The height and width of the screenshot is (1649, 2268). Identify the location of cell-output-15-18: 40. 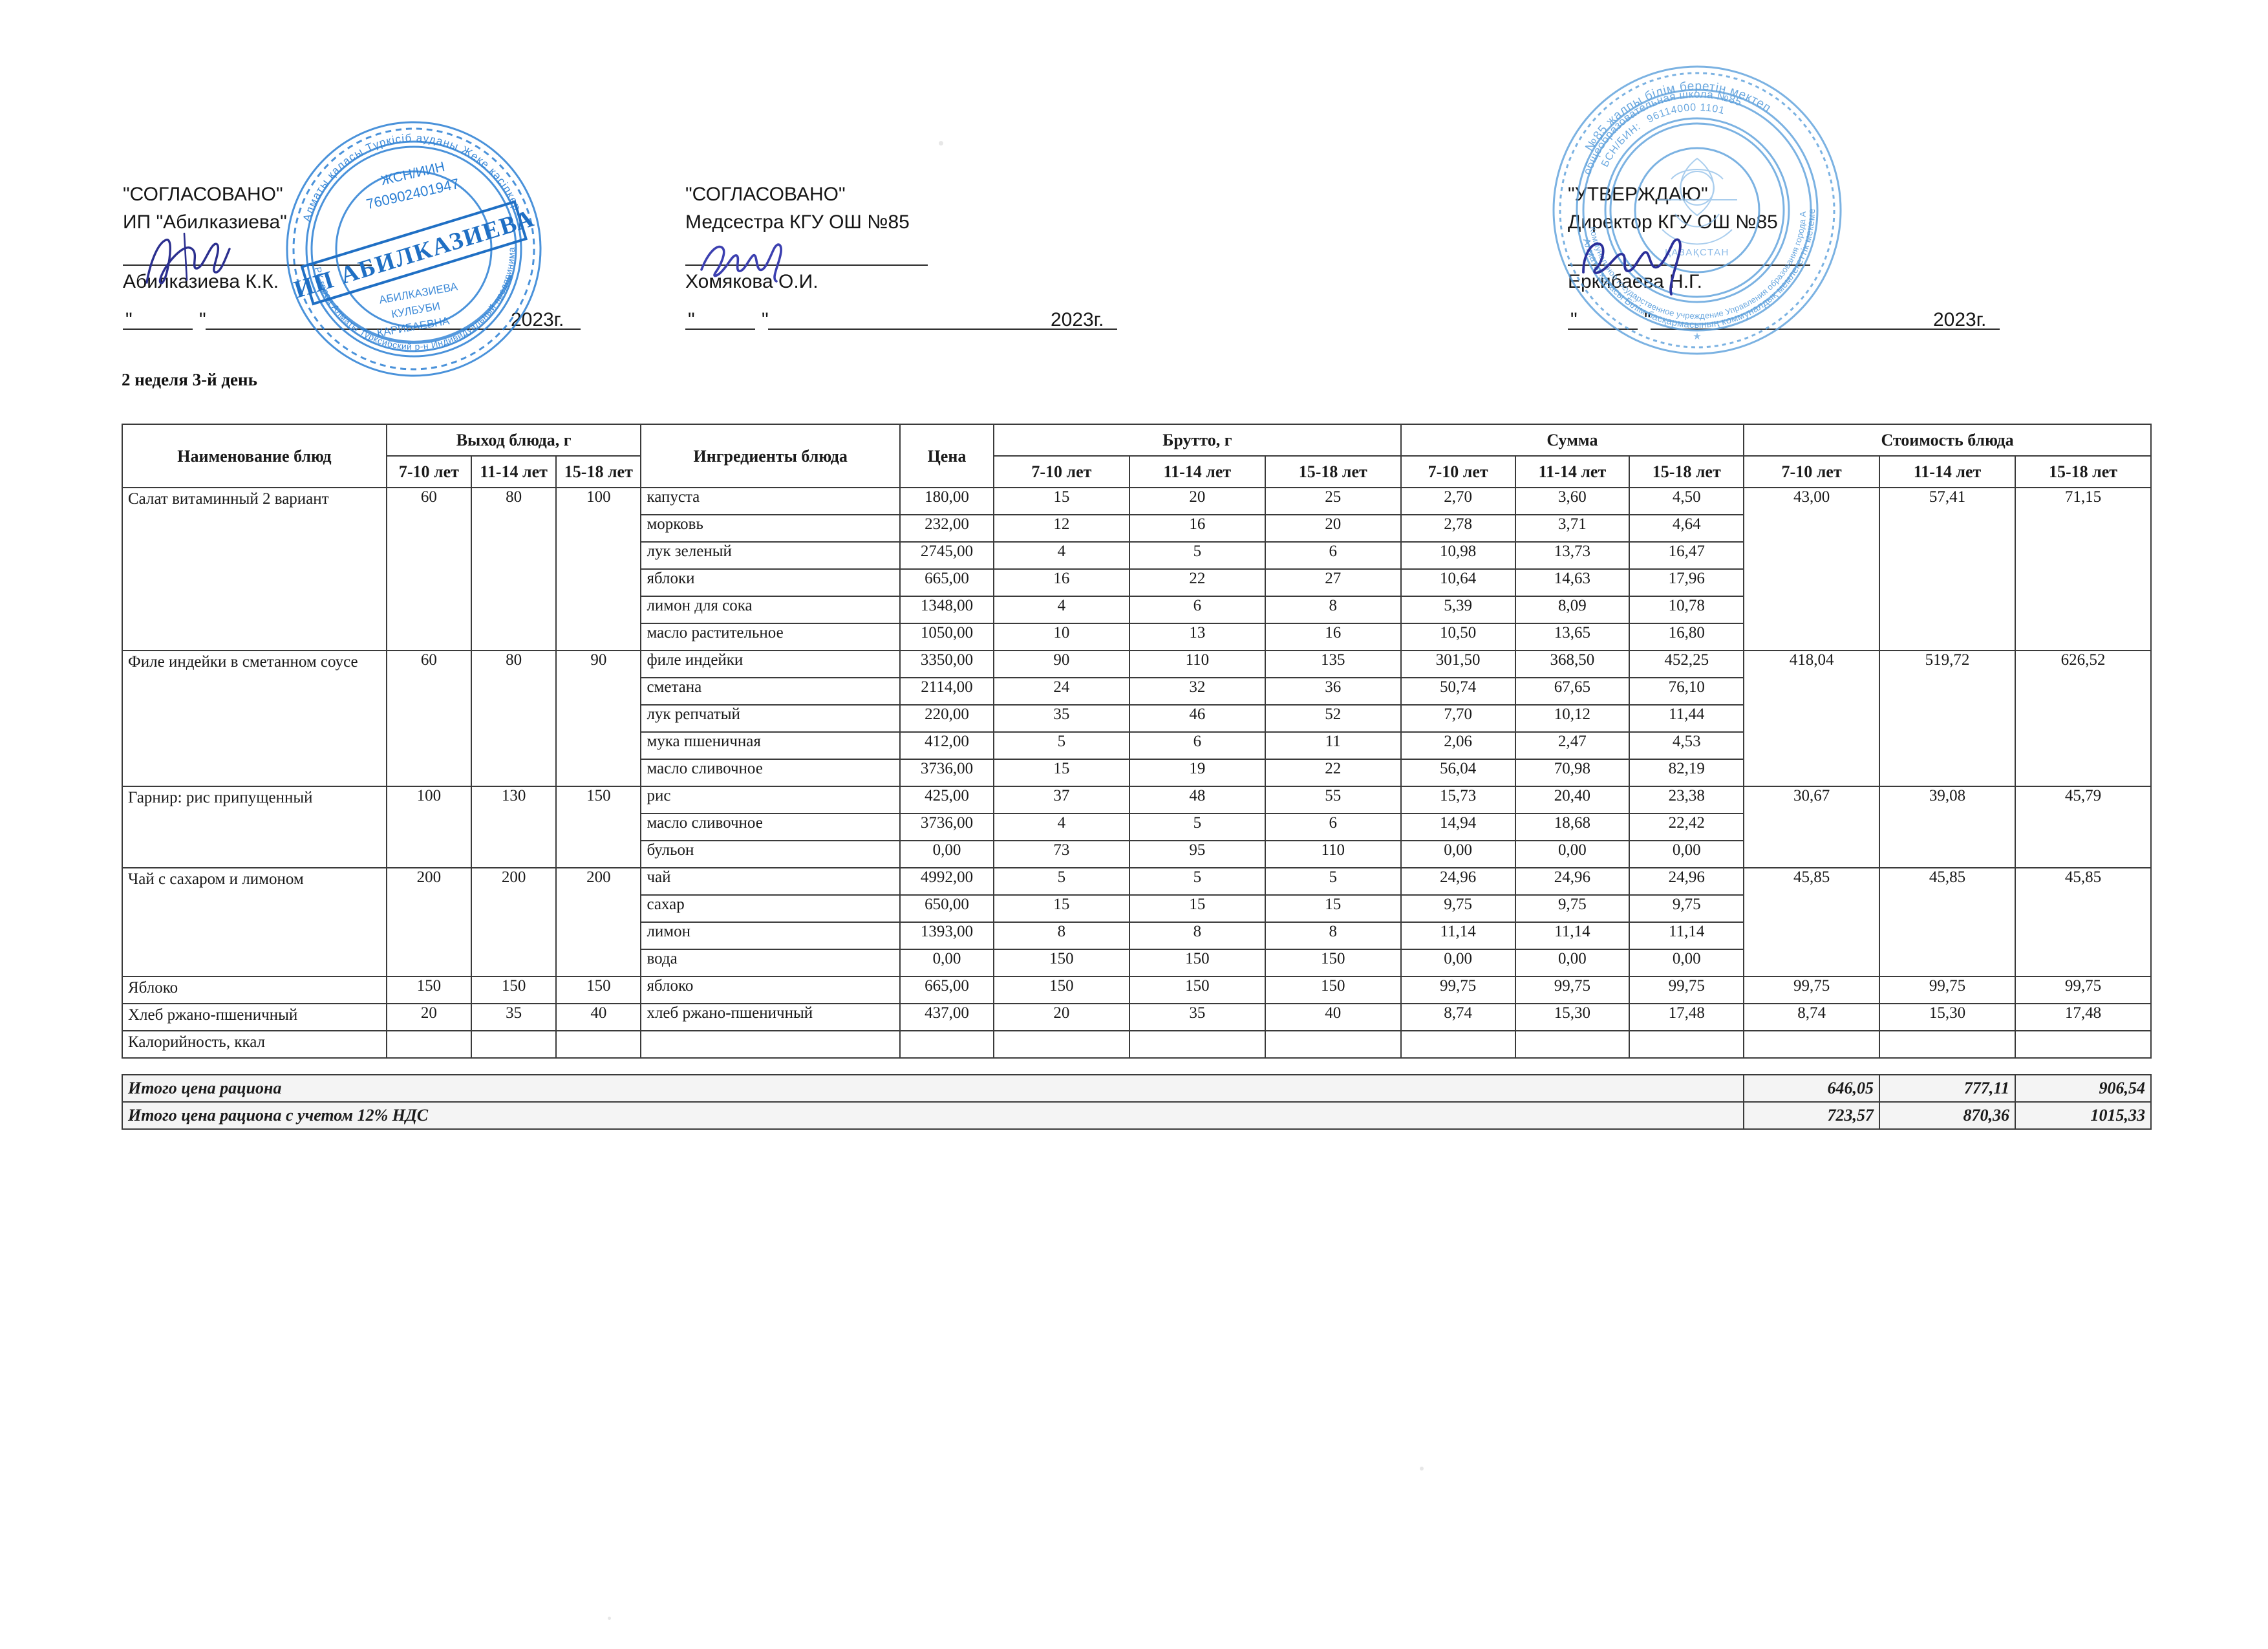
(598, 1017).